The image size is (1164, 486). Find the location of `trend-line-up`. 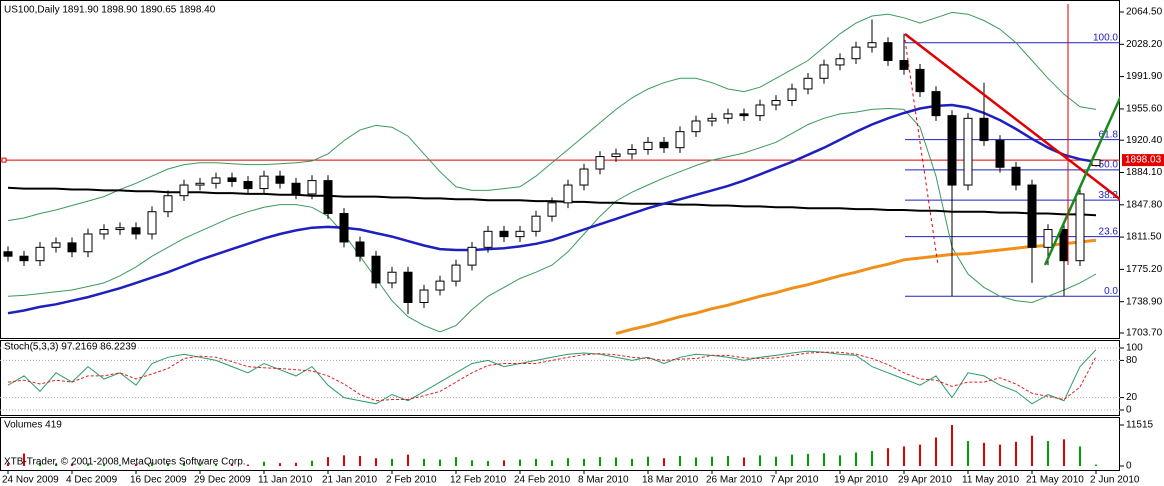

trend-line-up is located at coordinates (1081, 180).